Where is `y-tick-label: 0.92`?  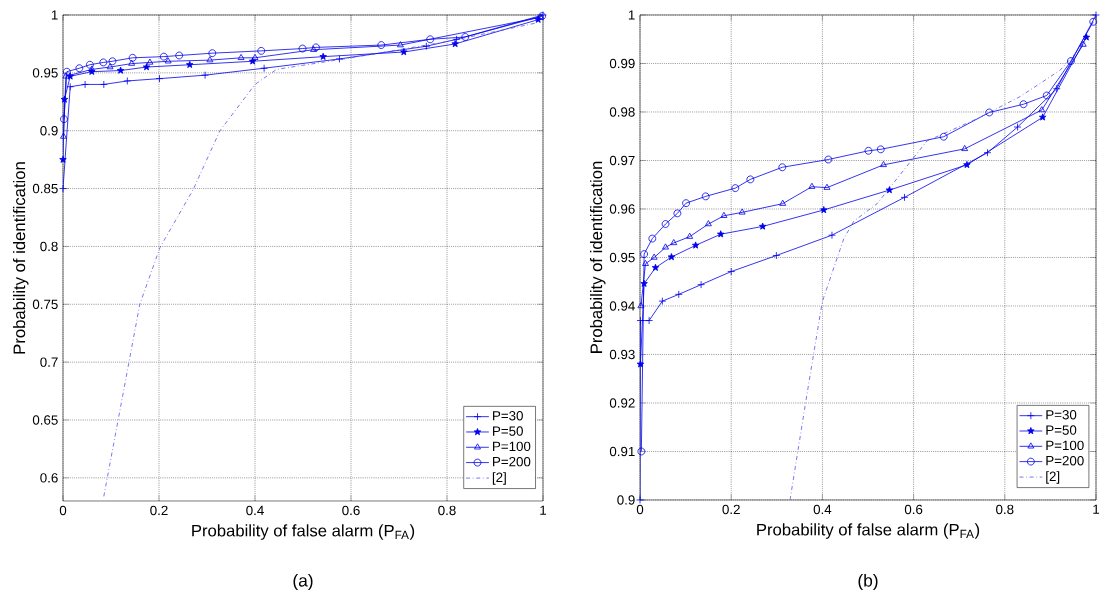 y-tick-label: 0.92 is located at coordinates (622, 403).